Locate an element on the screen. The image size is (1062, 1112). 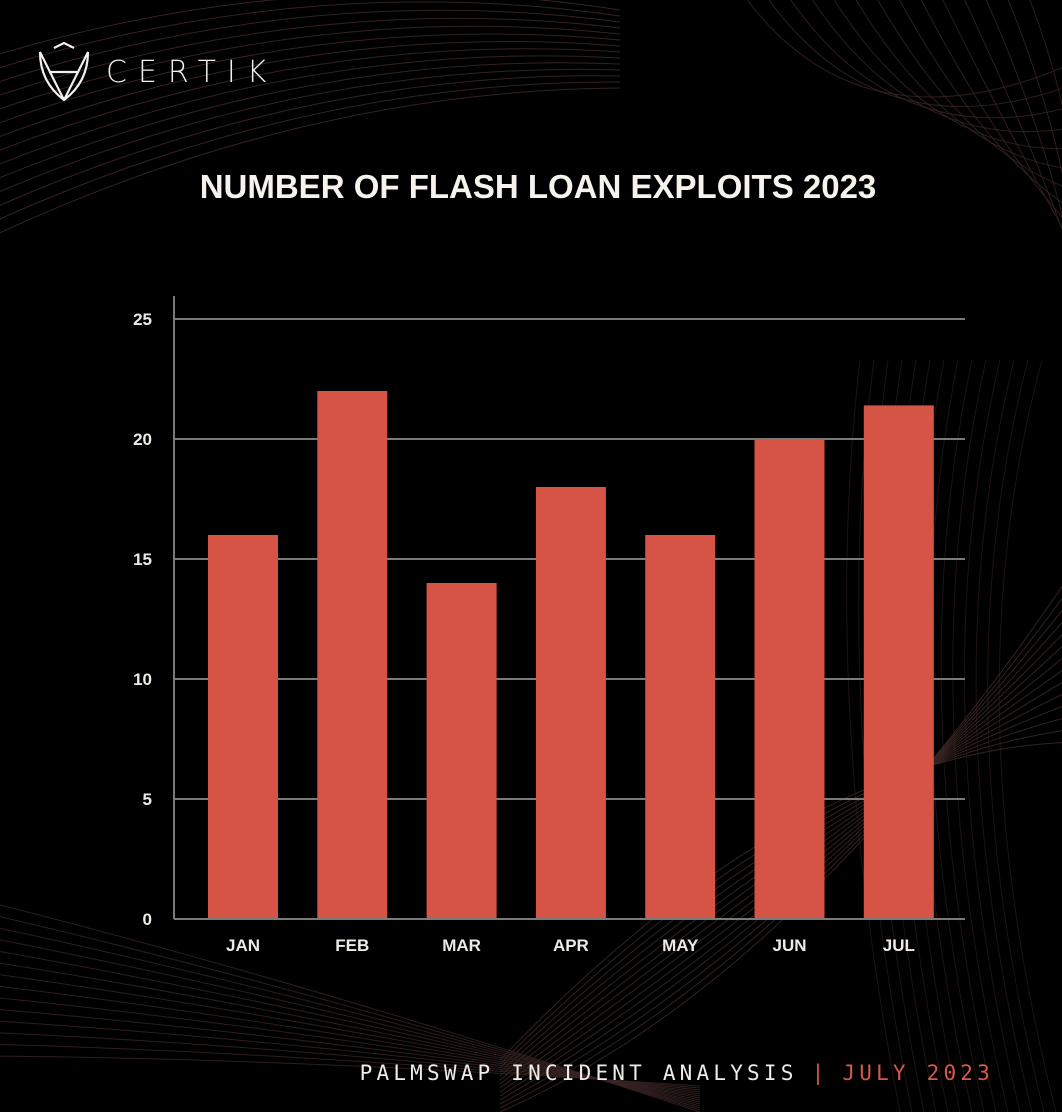
x-tick-label: JUL is located at coordinates (899, 945).